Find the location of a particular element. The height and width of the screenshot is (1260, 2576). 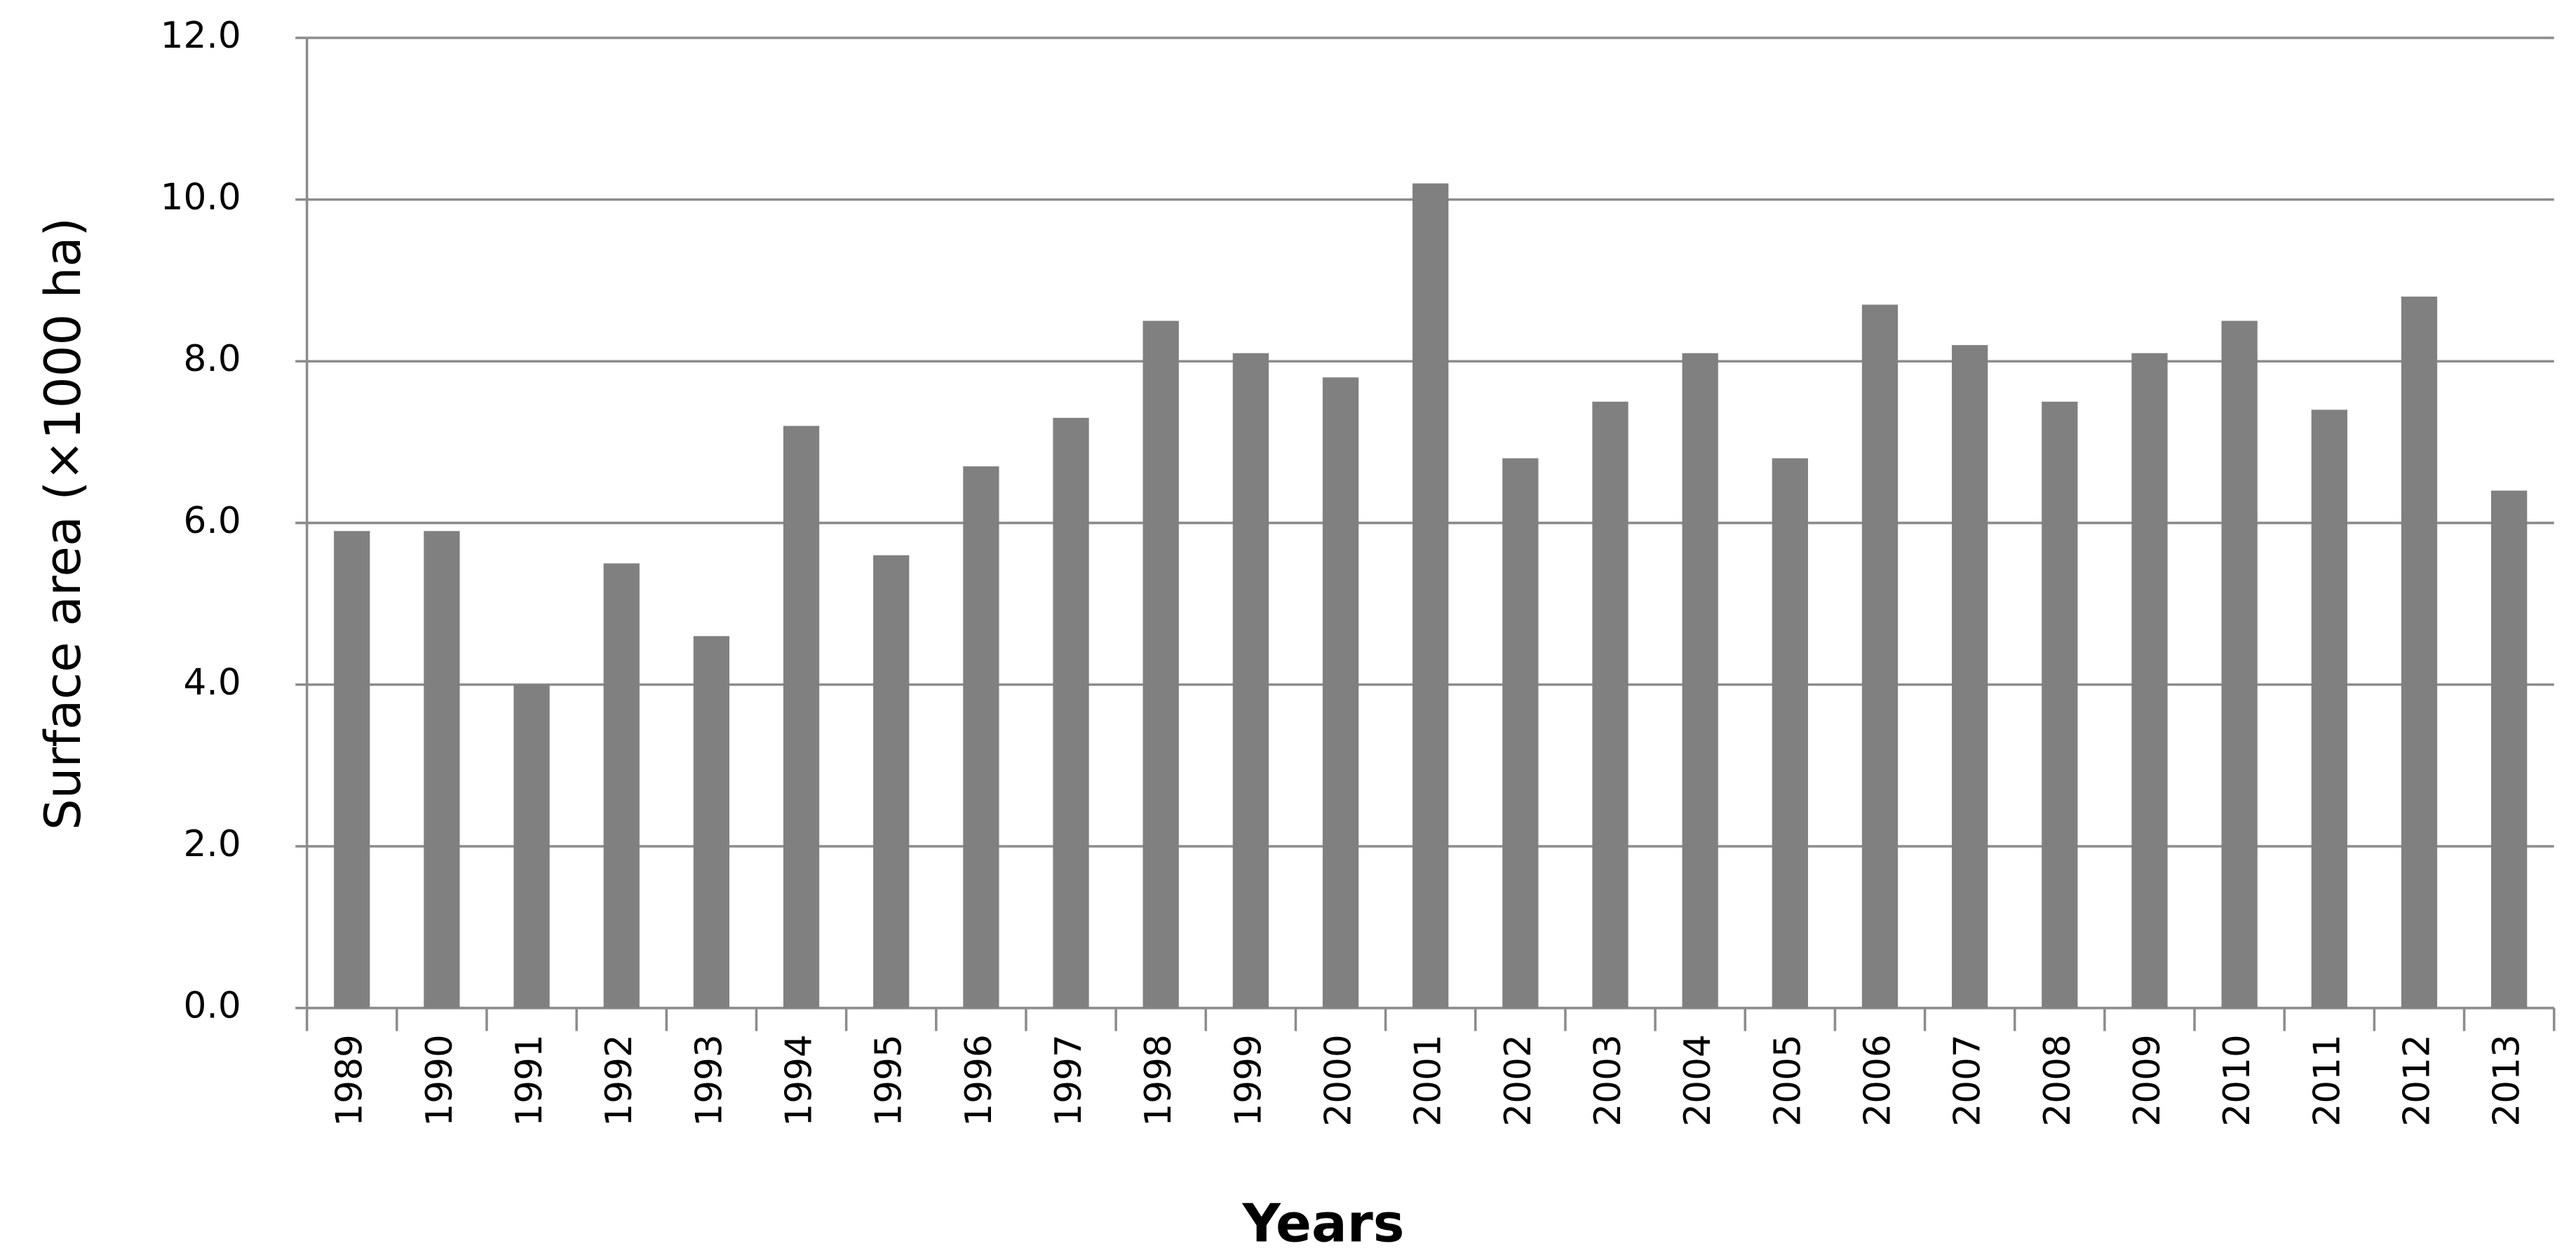

y-tick-label: 2.0 is located at coordinates (212, 844).